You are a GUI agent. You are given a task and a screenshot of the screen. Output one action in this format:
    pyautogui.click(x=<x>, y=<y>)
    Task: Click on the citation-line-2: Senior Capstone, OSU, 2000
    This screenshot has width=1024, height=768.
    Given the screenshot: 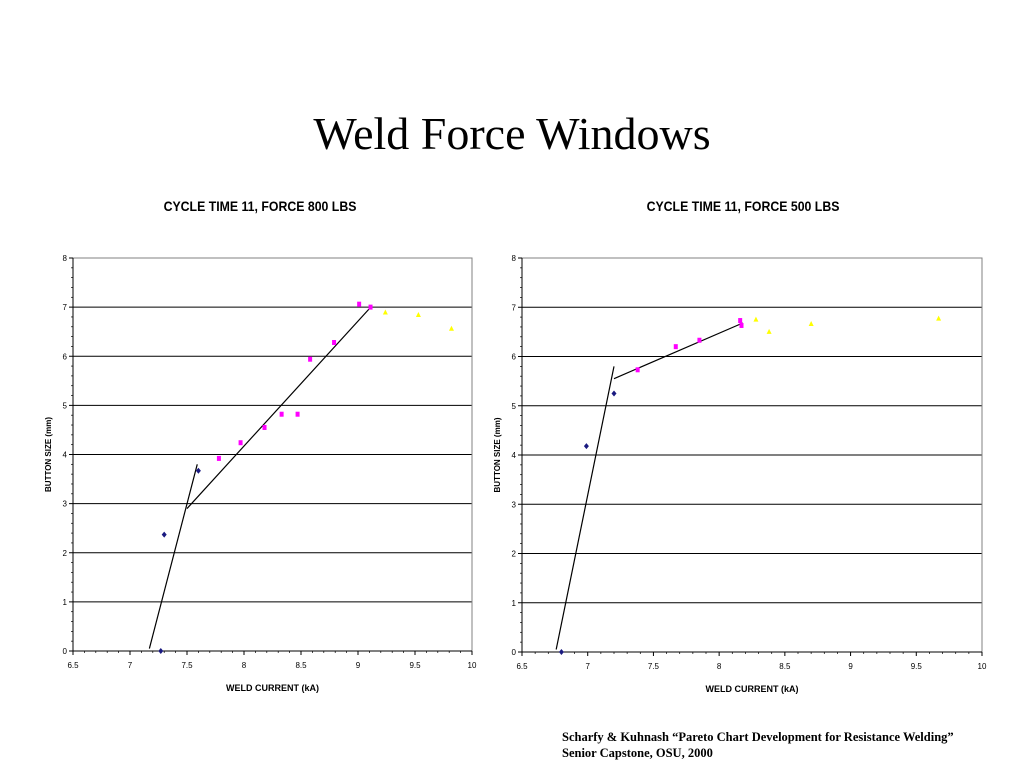 What is the action you would take?
    pyautogui.click(x=637, y=753)
    